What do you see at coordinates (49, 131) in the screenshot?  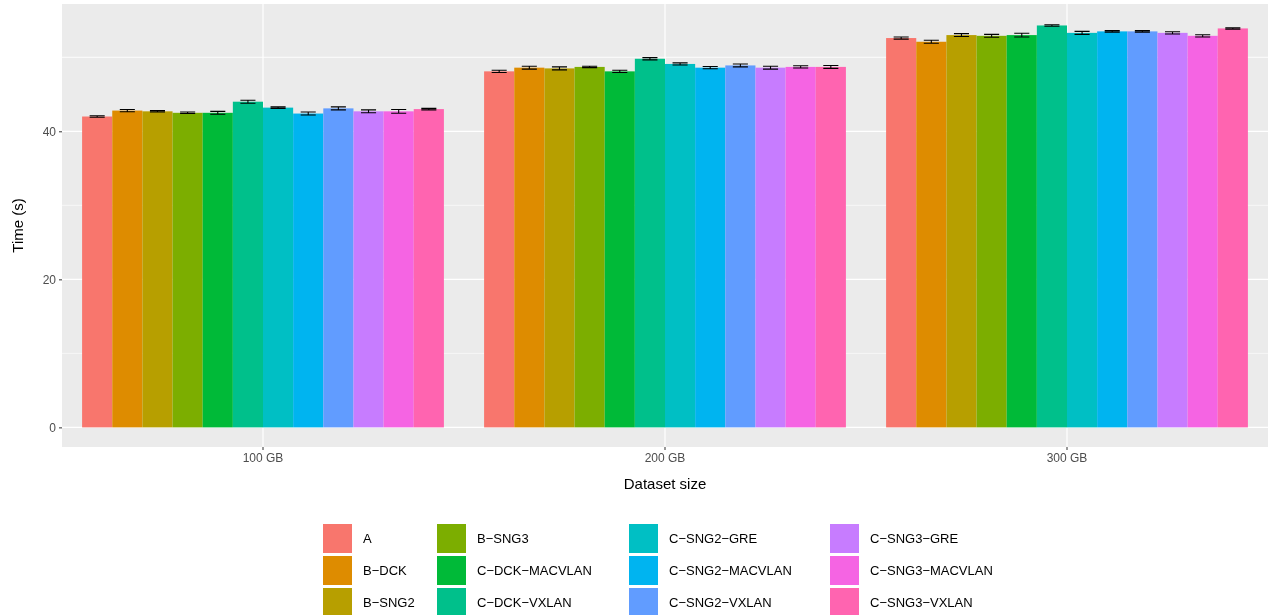 I see `y-tick-label: 40` at bounding box center [49, 131].